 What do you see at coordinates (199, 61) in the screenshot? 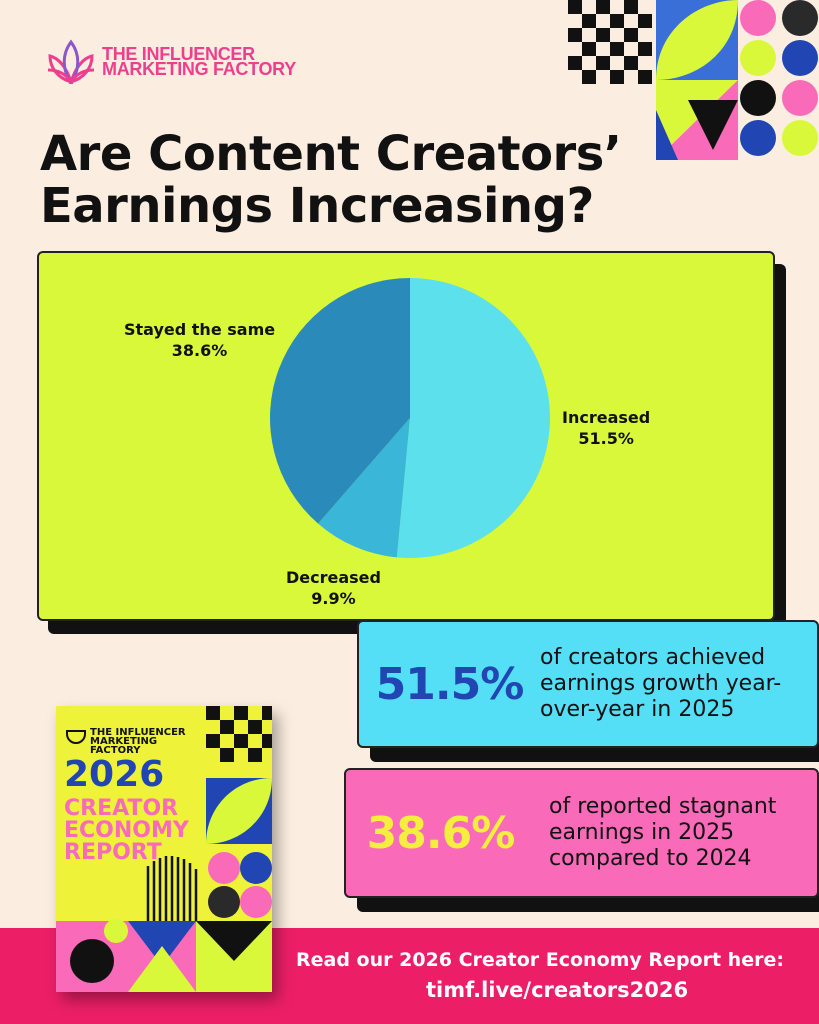
I see `logo-text: THE INFLUENCER MARKETING FACTORY` at bounding box center [199, 61].